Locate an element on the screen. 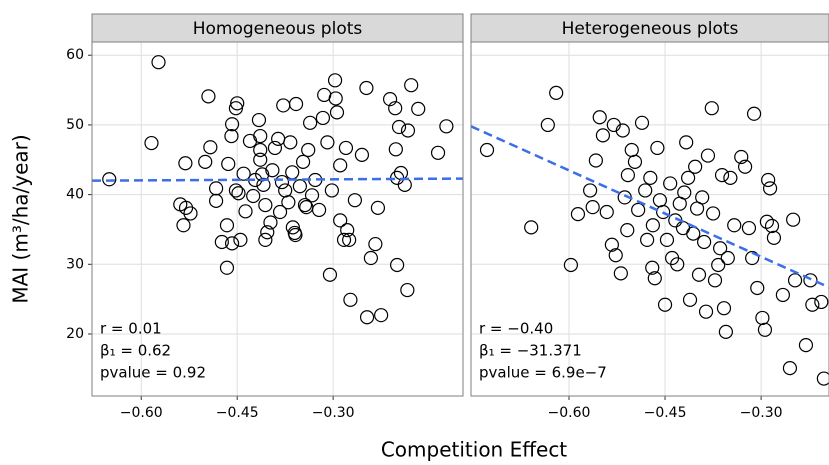 This screenshot has width=829, height=465. x-tick-label: −0.30 is located at coordinates (333, 413).